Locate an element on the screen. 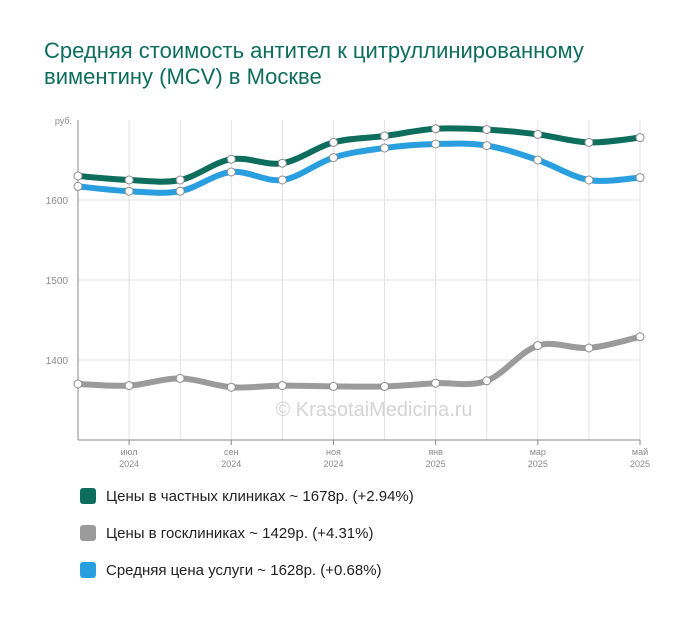 The width and height of the screenshot is (700, 617). x-tick-label-month: май is located at coordinates (640, 452).